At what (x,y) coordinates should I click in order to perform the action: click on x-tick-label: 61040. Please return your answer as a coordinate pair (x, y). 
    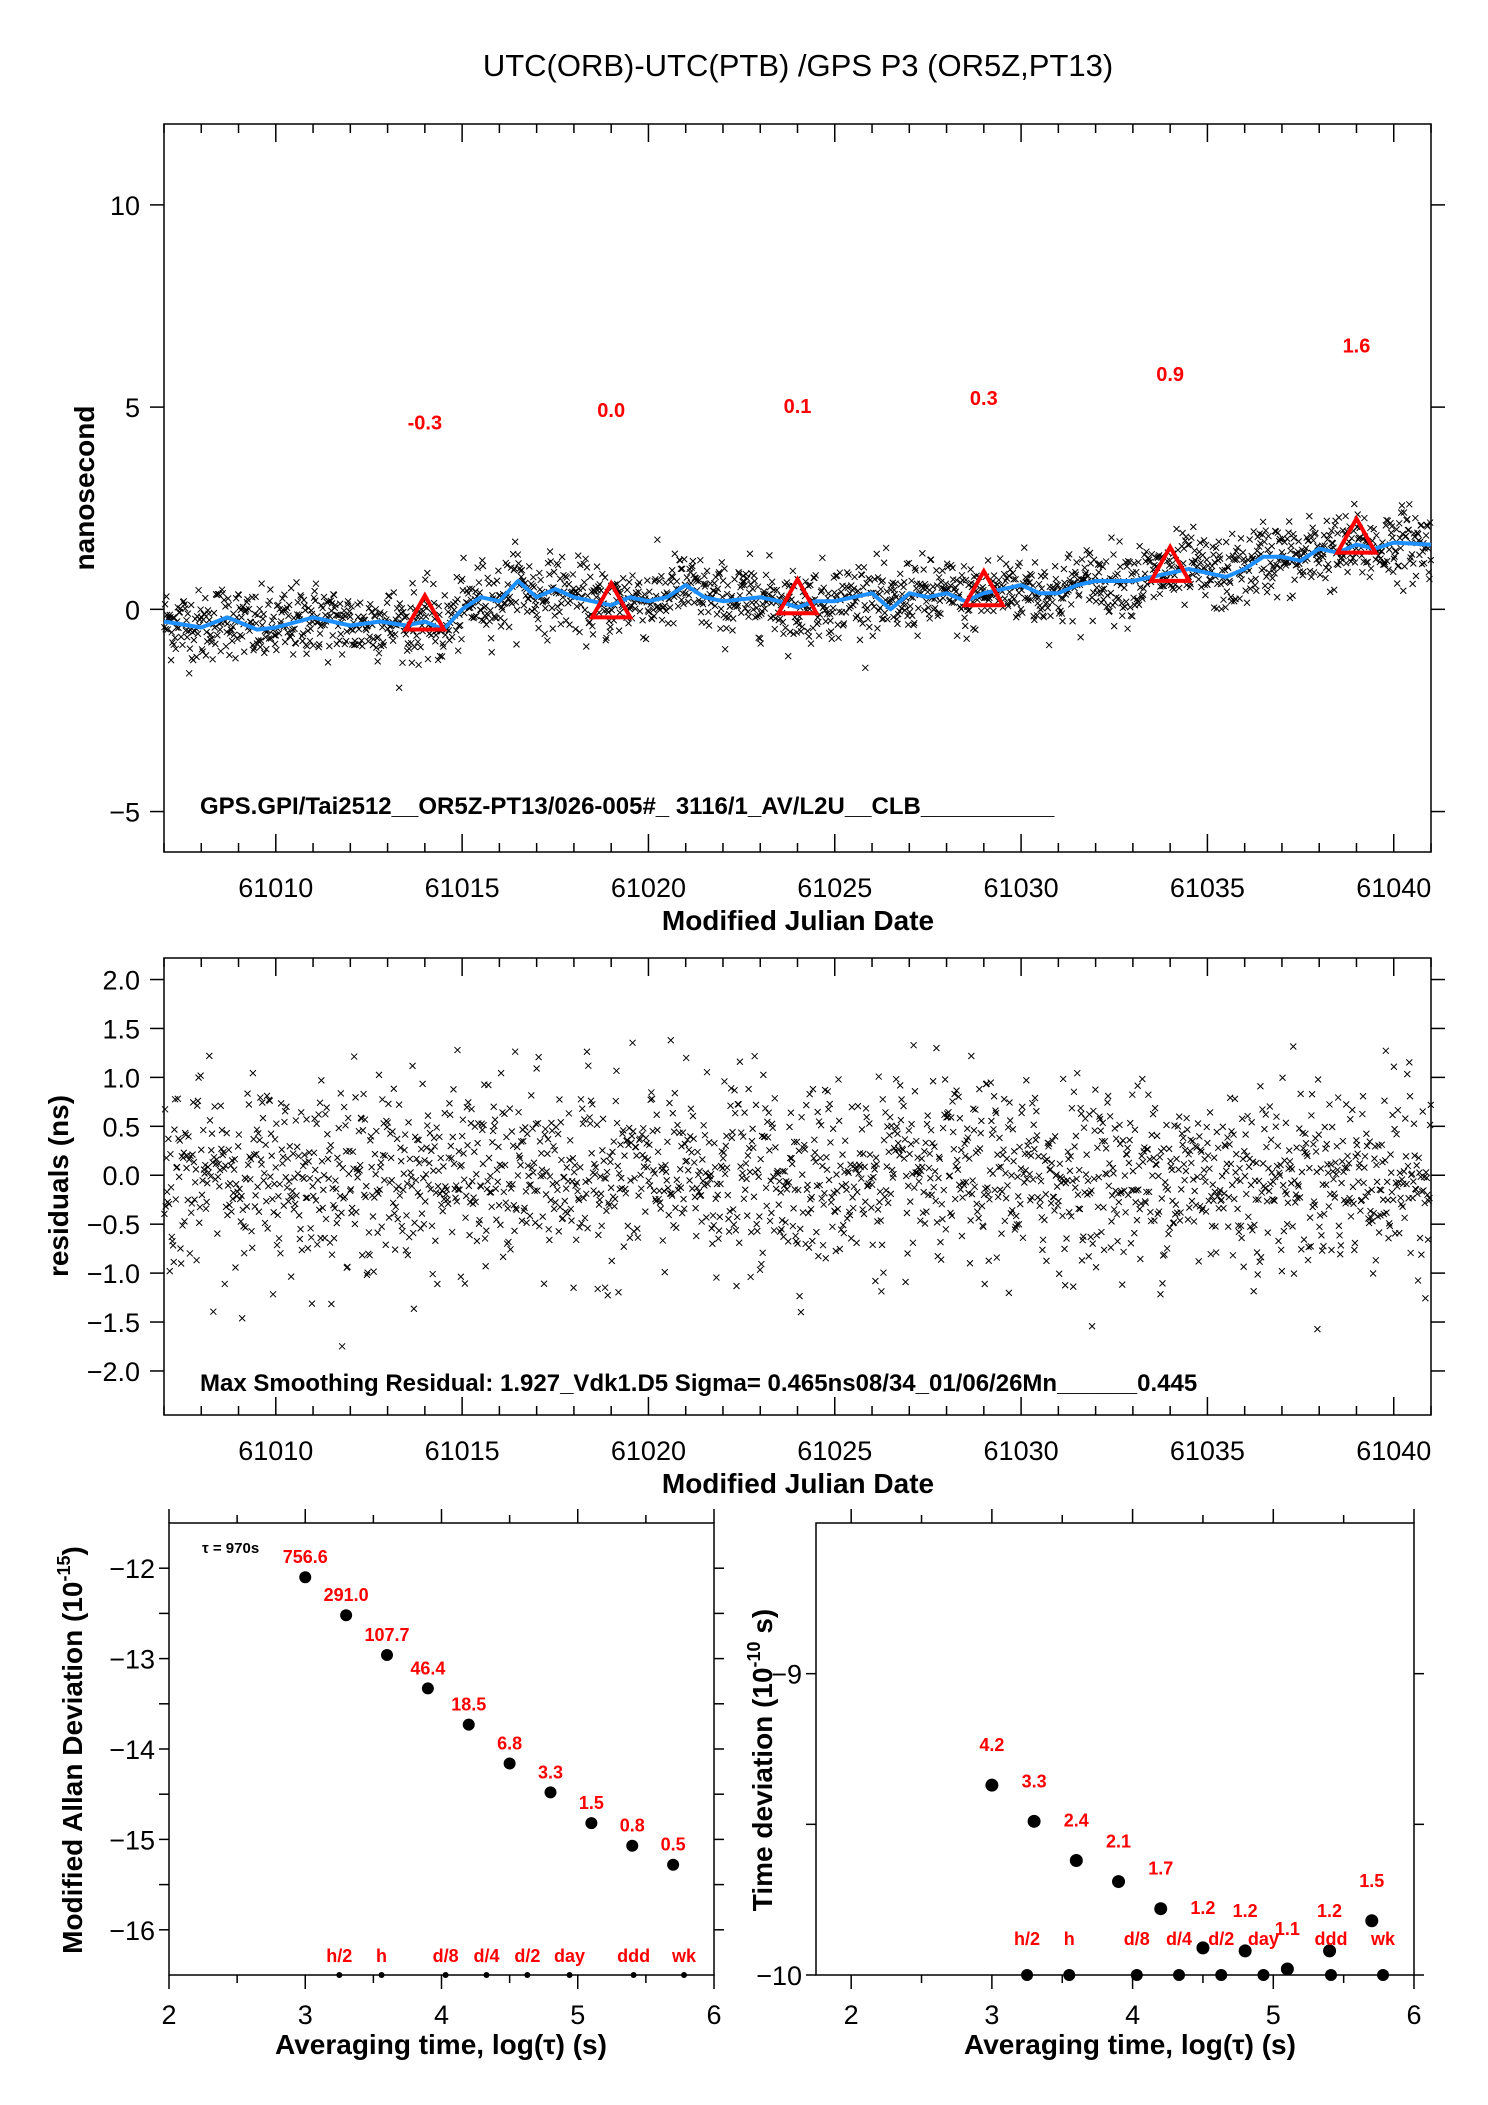
    Looking at the image, I should click on (1393, 888).